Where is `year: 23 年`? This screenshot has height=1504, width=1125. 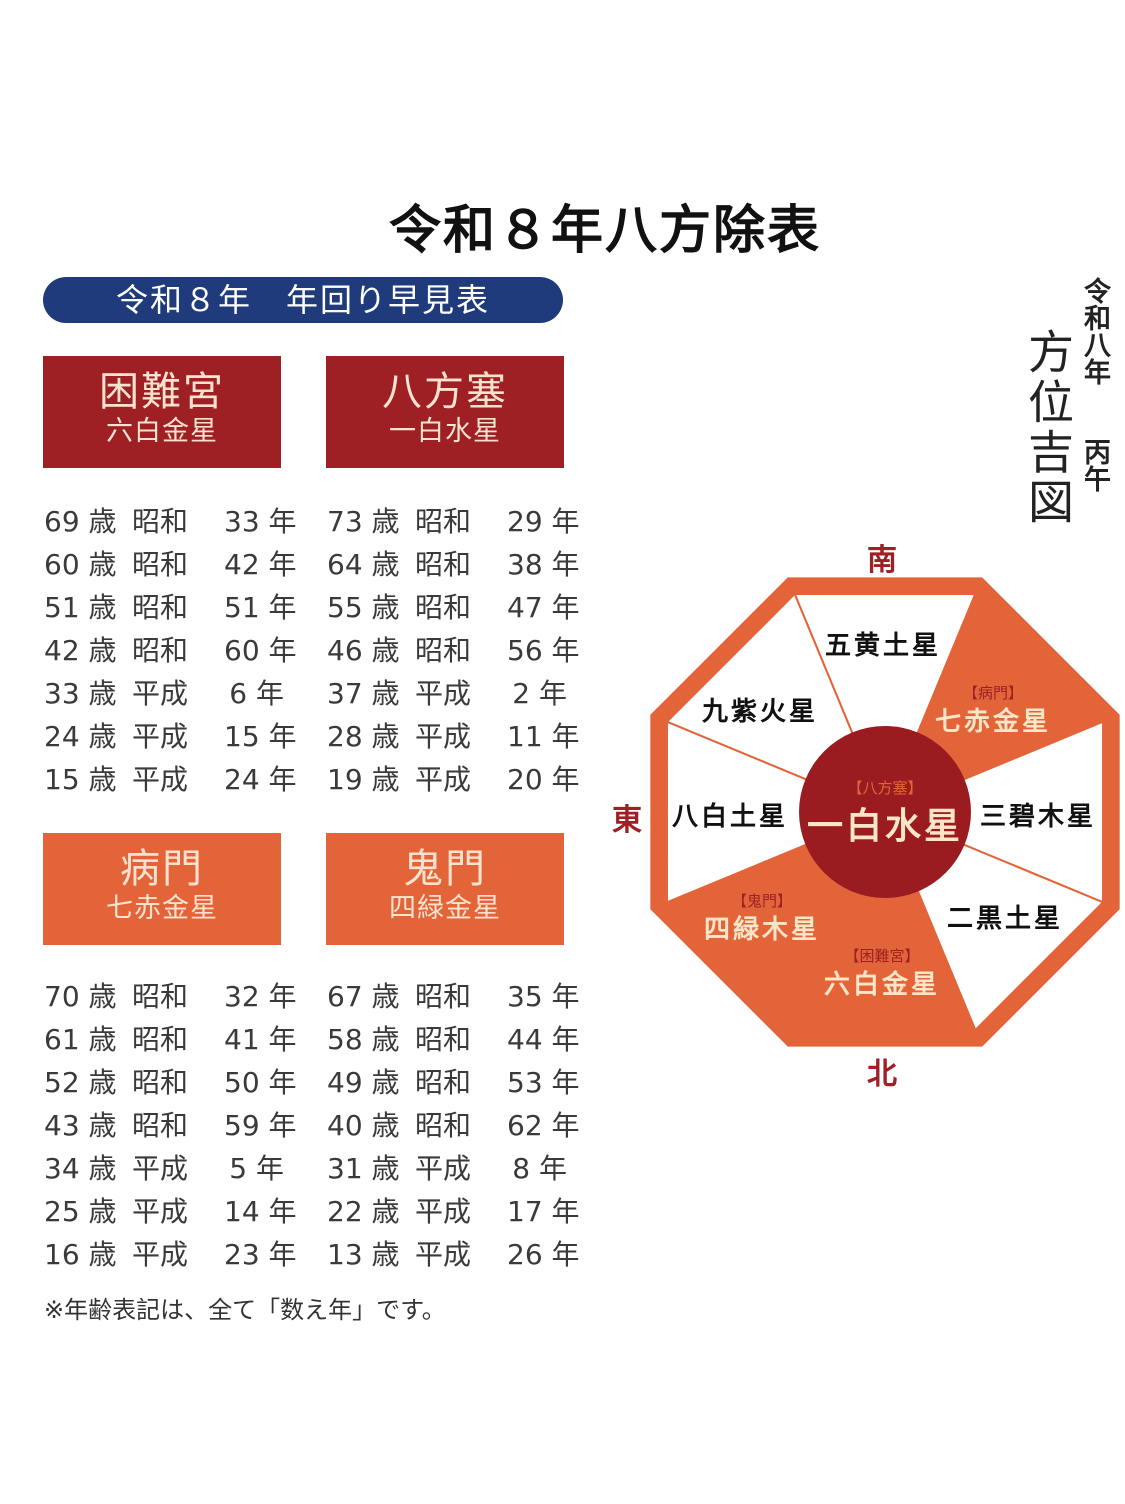 year: 23 年 is located at coordinates (260, 1254).